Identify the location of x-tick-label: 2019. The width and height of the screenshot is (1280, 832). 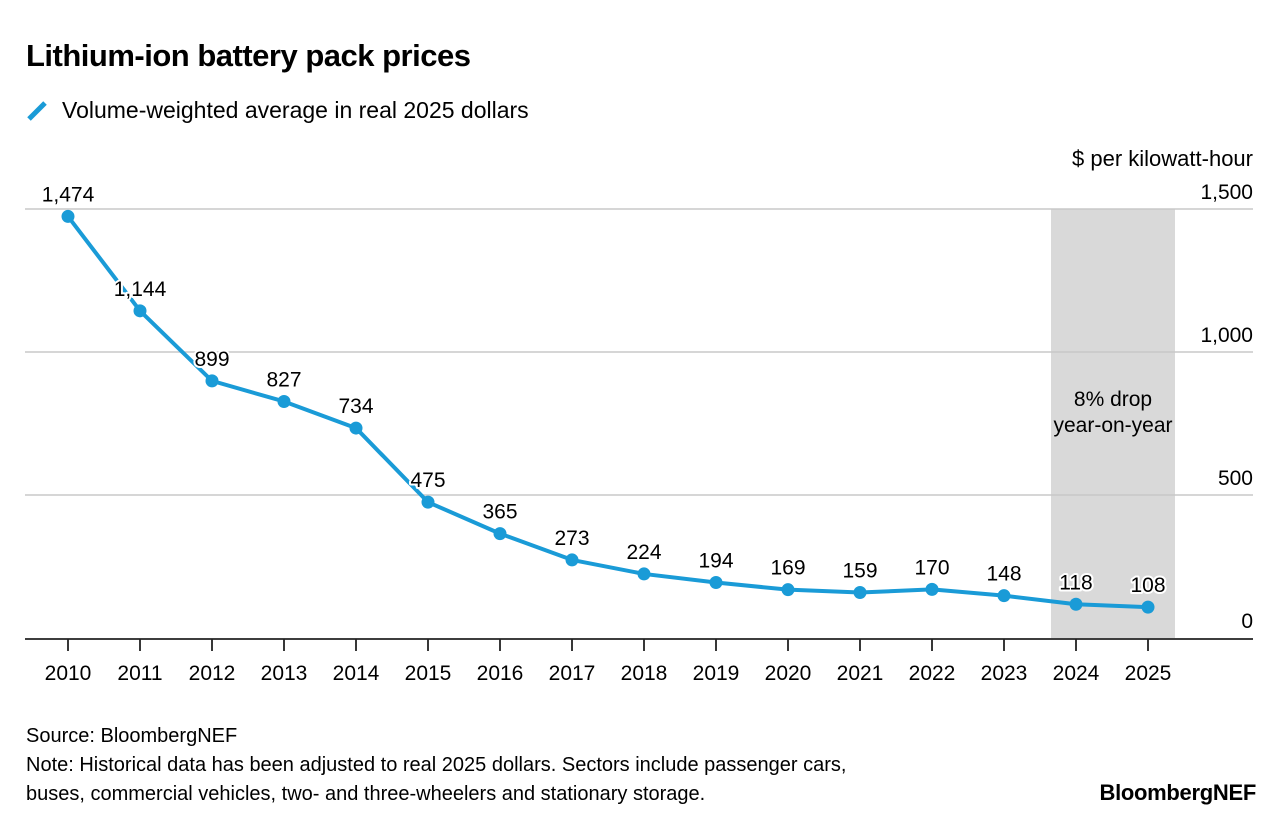
(716, 673).